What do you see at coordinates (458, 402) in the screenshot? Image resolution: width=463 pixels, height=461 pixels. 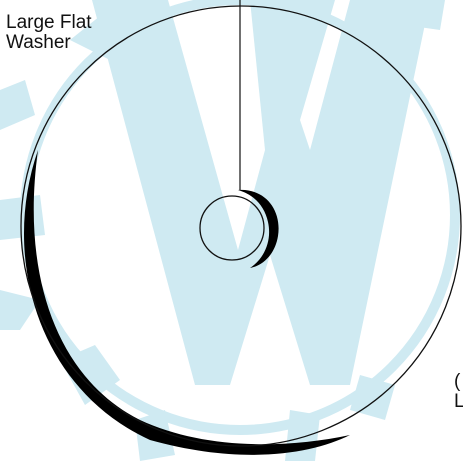 I see `partial-label-line2: L` at bounding box center [458, 402].